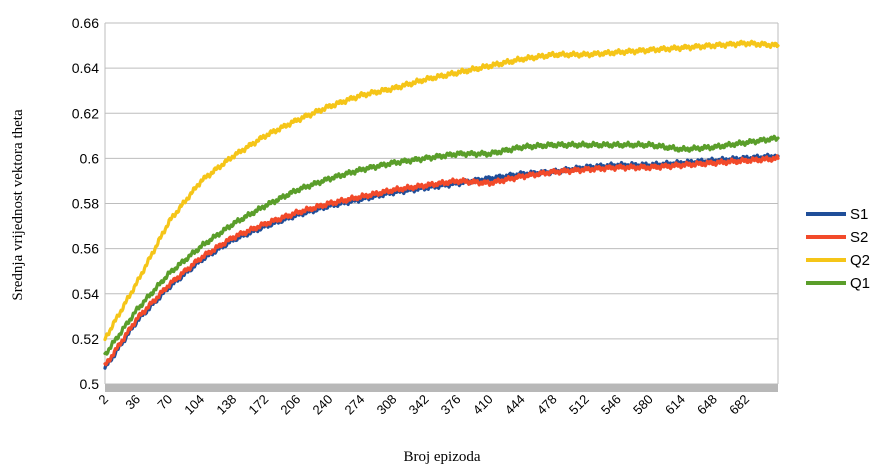 This screenshot has height=474, width=882. I want to click on y-tick-label: 0.6, so click(90, 158).